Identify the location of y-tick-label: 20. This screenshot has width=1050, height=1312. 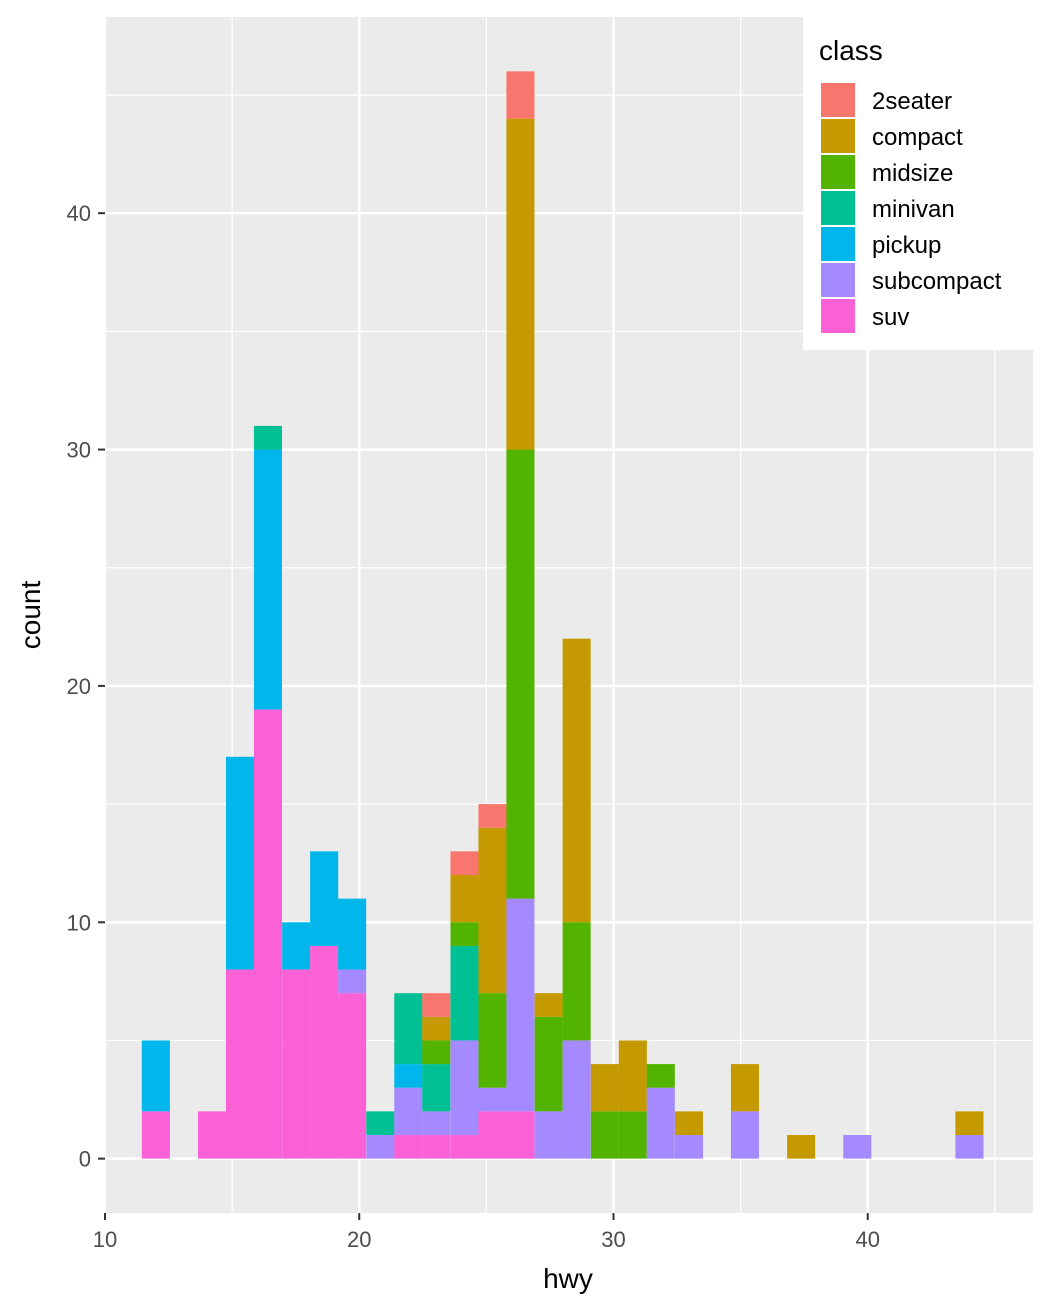
(79, 686).